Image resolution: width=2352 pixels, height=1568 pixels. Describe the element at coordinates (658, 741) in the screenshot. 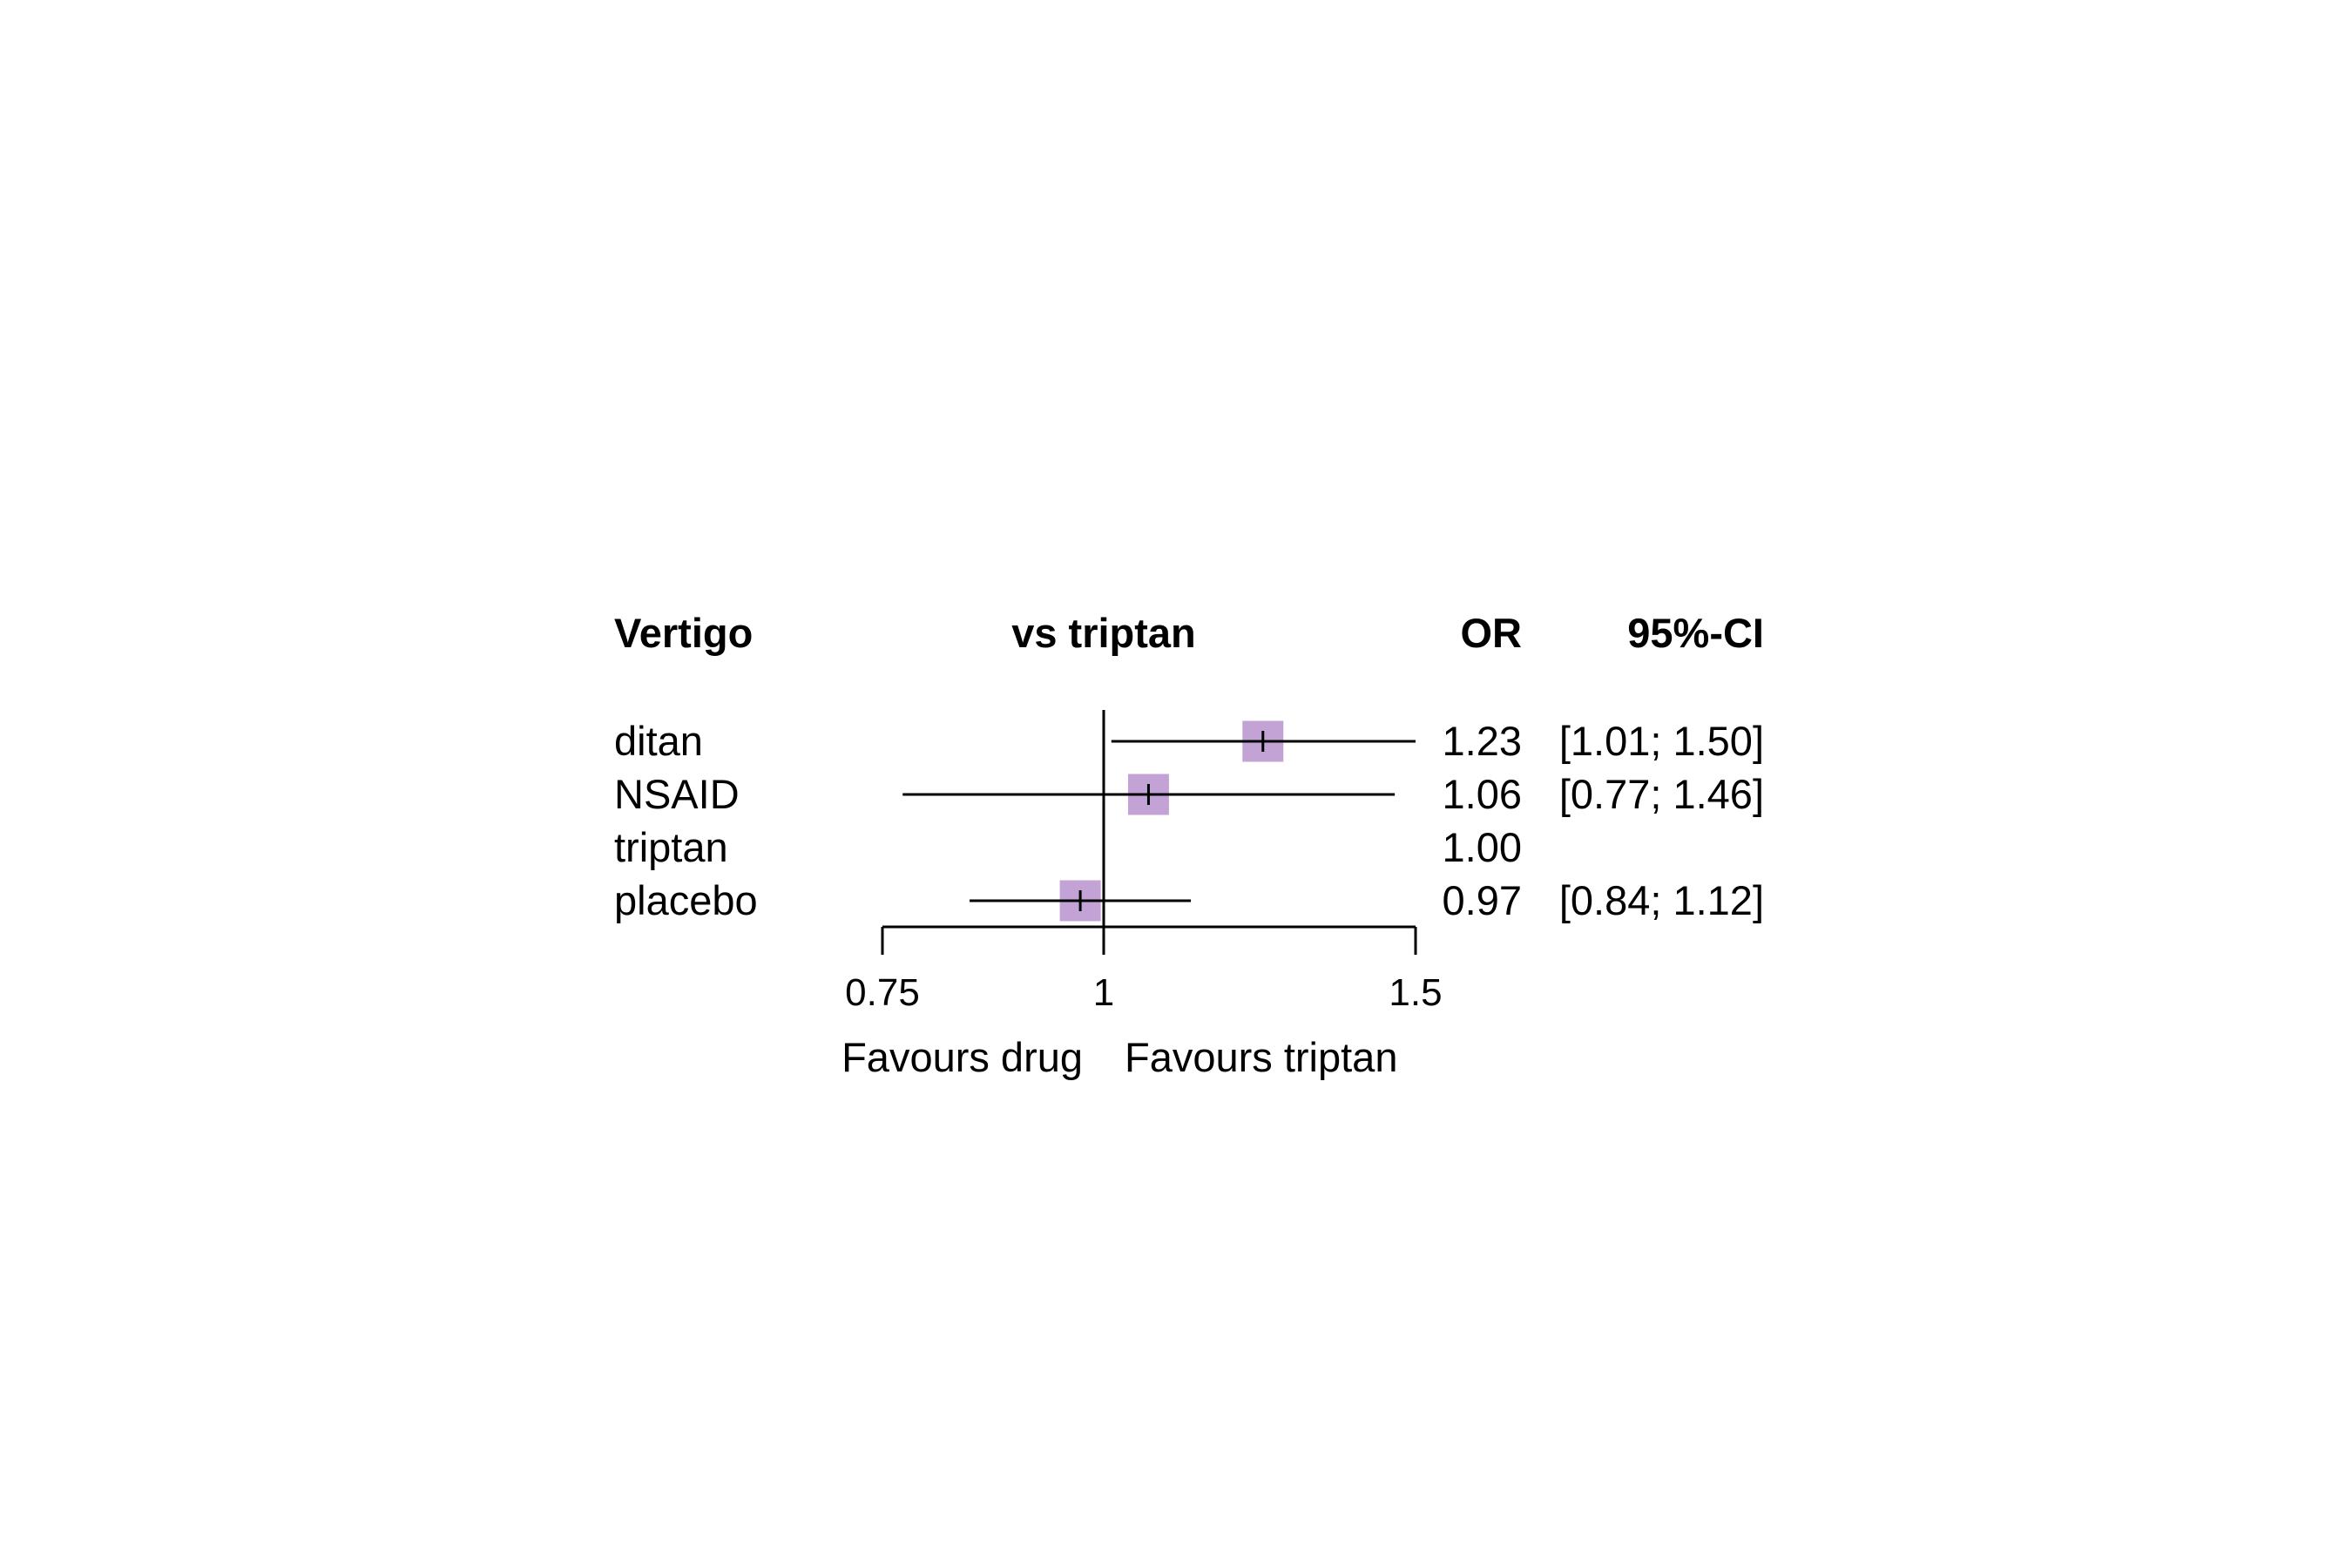

I see `row-label: ditan` at that location.